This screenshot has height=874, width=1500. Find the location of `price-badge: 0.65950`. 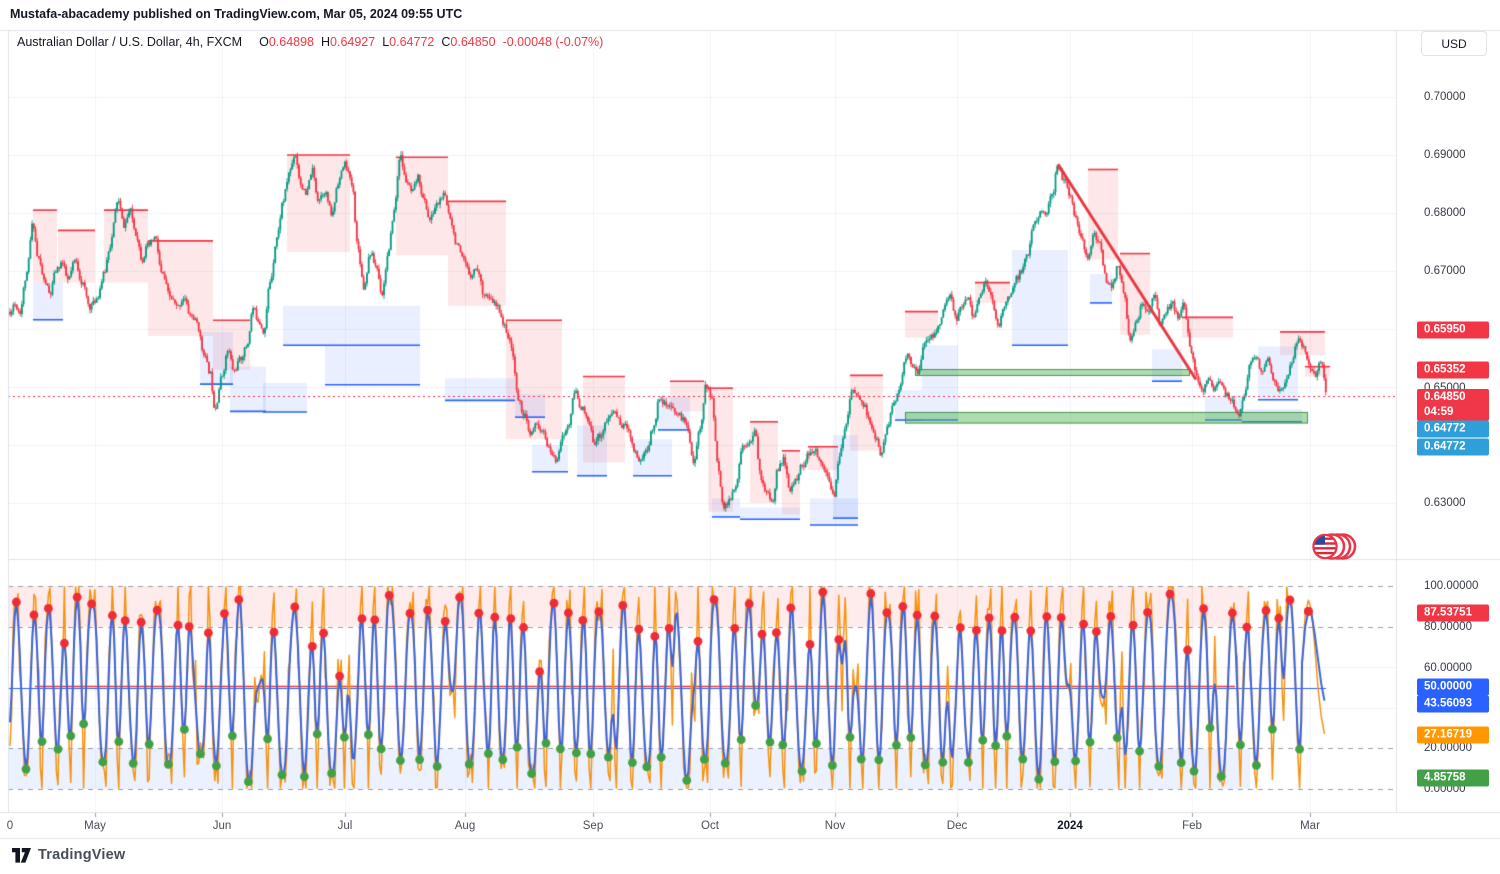

price-badge: 0.65950 is located at coordinates (1453, 330).